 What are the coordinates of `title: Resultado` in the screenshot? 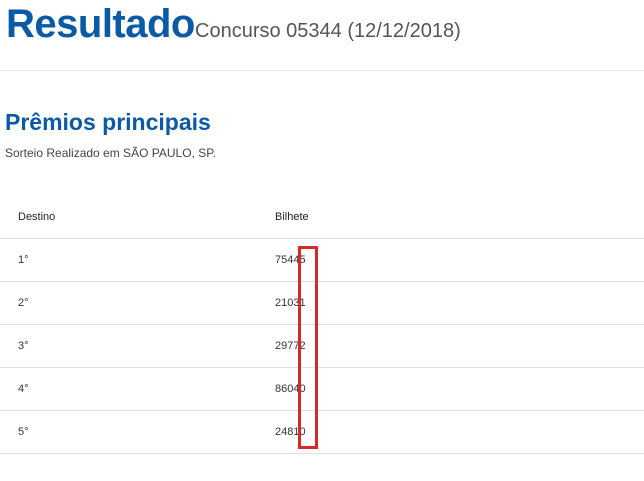 It's located at (100, 24).